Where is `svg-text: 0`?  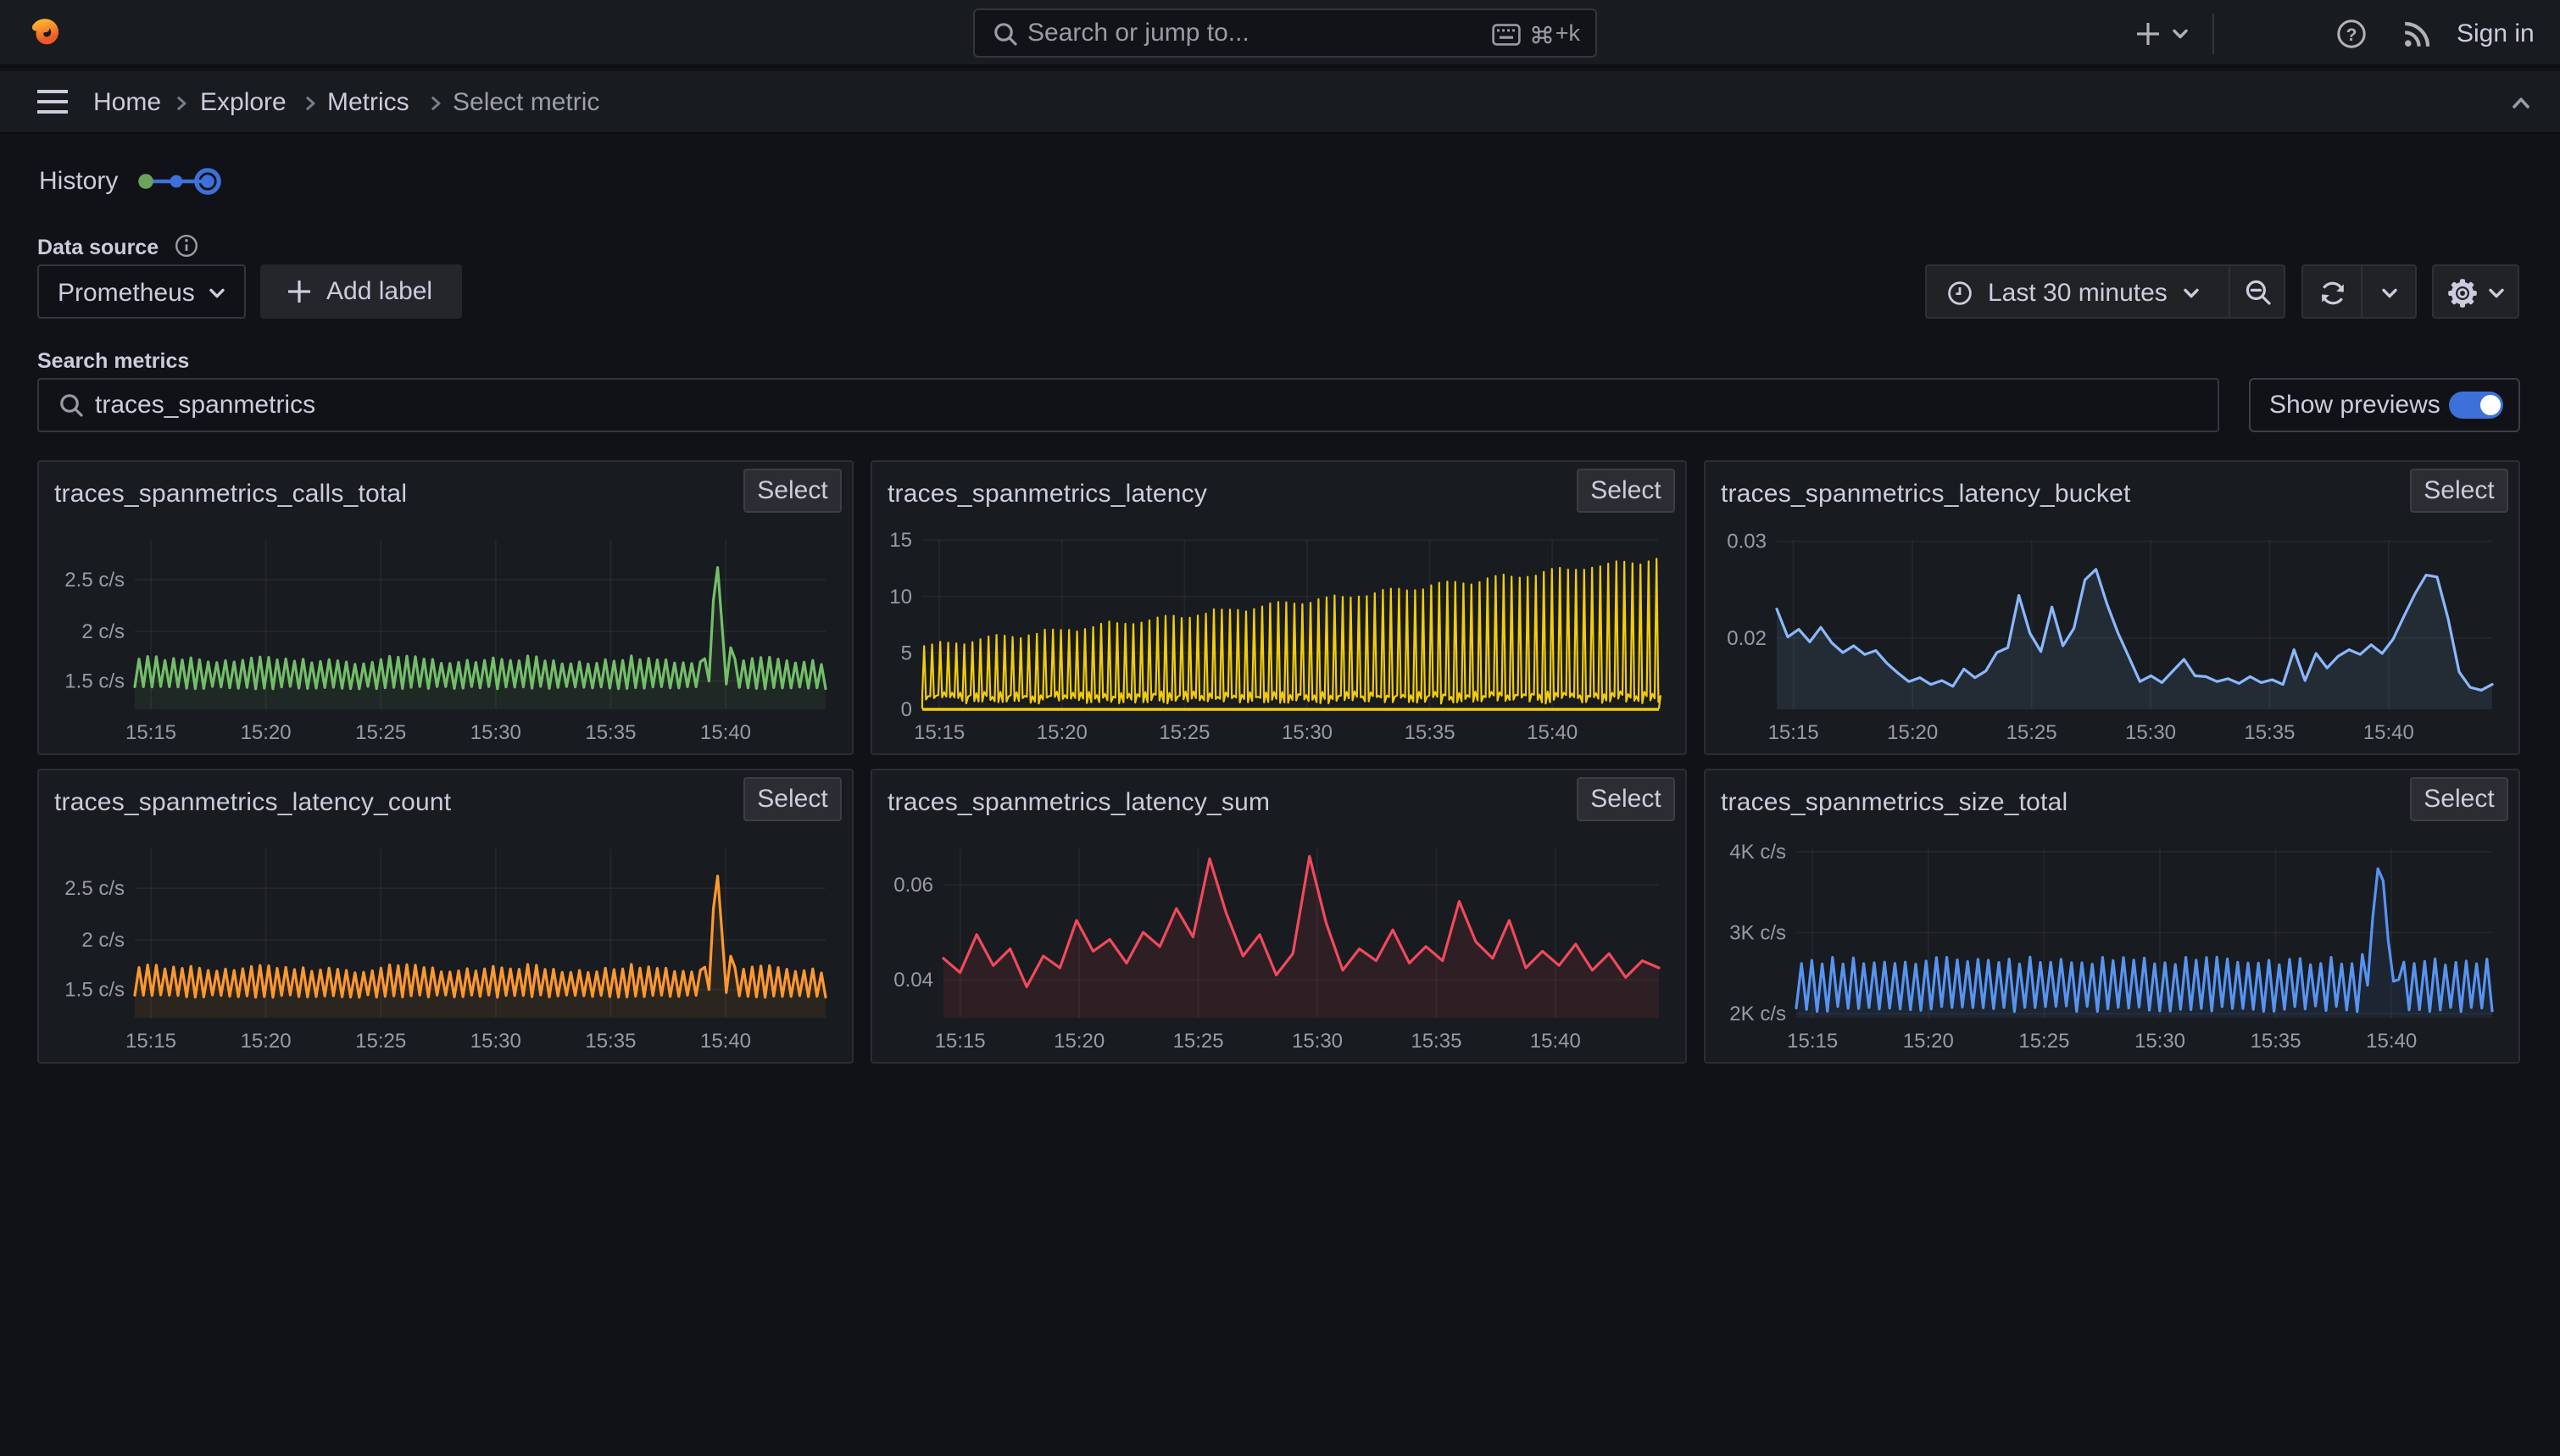 svg-text: 0 is located at coordinates (906, 709).